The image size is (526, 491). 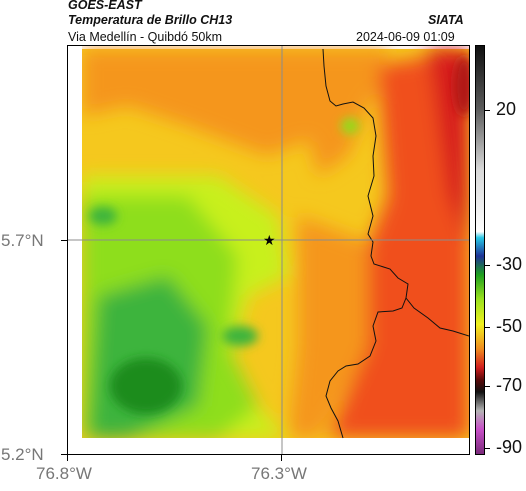 What do you see at coordinates (240, 336) in the screenshot?
I see `field-cold-spot-center` at bounding box center [240, 336].